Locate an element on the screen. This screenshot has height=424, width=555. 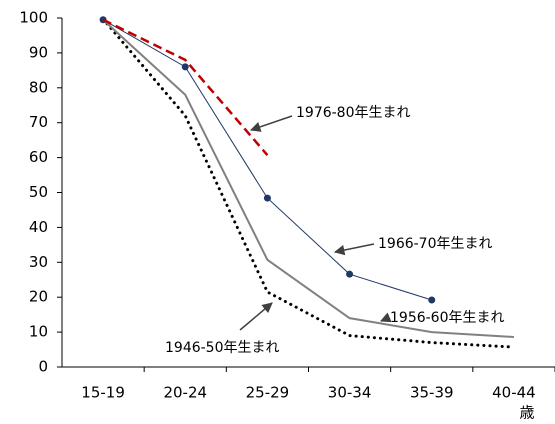
y-tick-label: 40 is located at coordinates (38, 227).